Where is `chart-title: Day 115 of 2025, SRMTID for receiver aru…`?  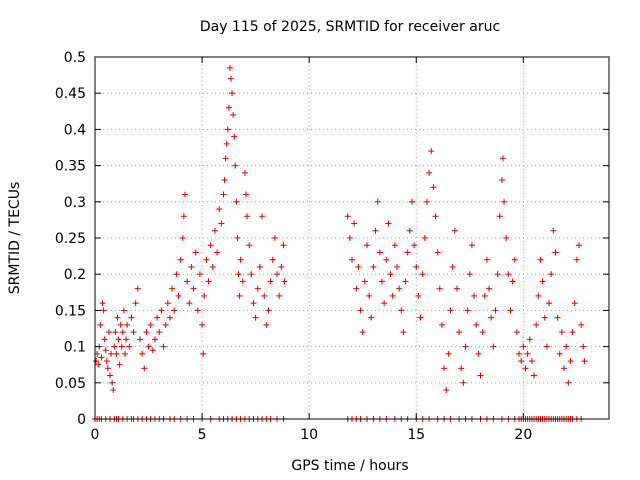
chart-title: Day 115 of 2025, SRMTID for receiver aru… is located at coordinates (350, 27).